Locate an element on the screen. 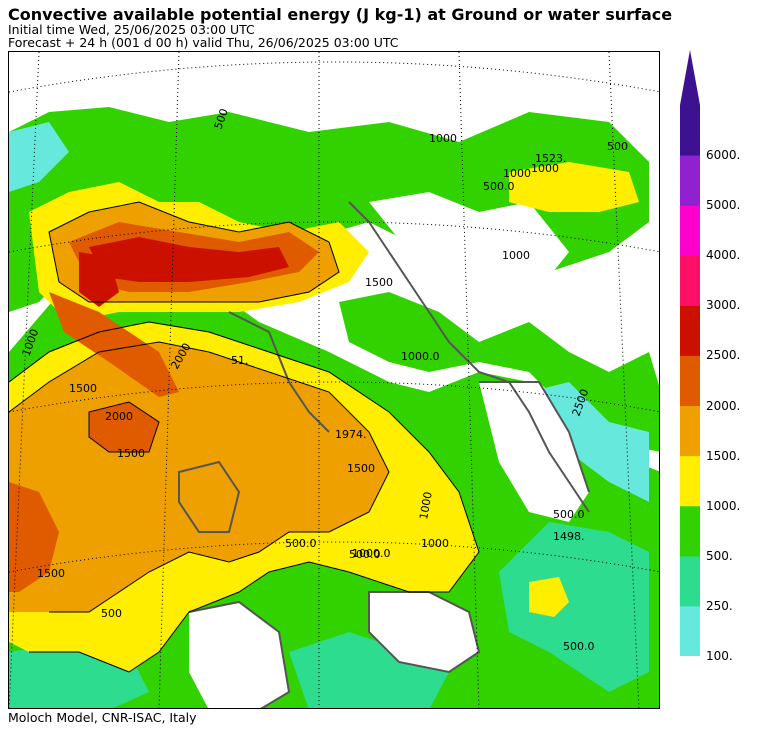  colorbar is located at coordinates (690, 353).